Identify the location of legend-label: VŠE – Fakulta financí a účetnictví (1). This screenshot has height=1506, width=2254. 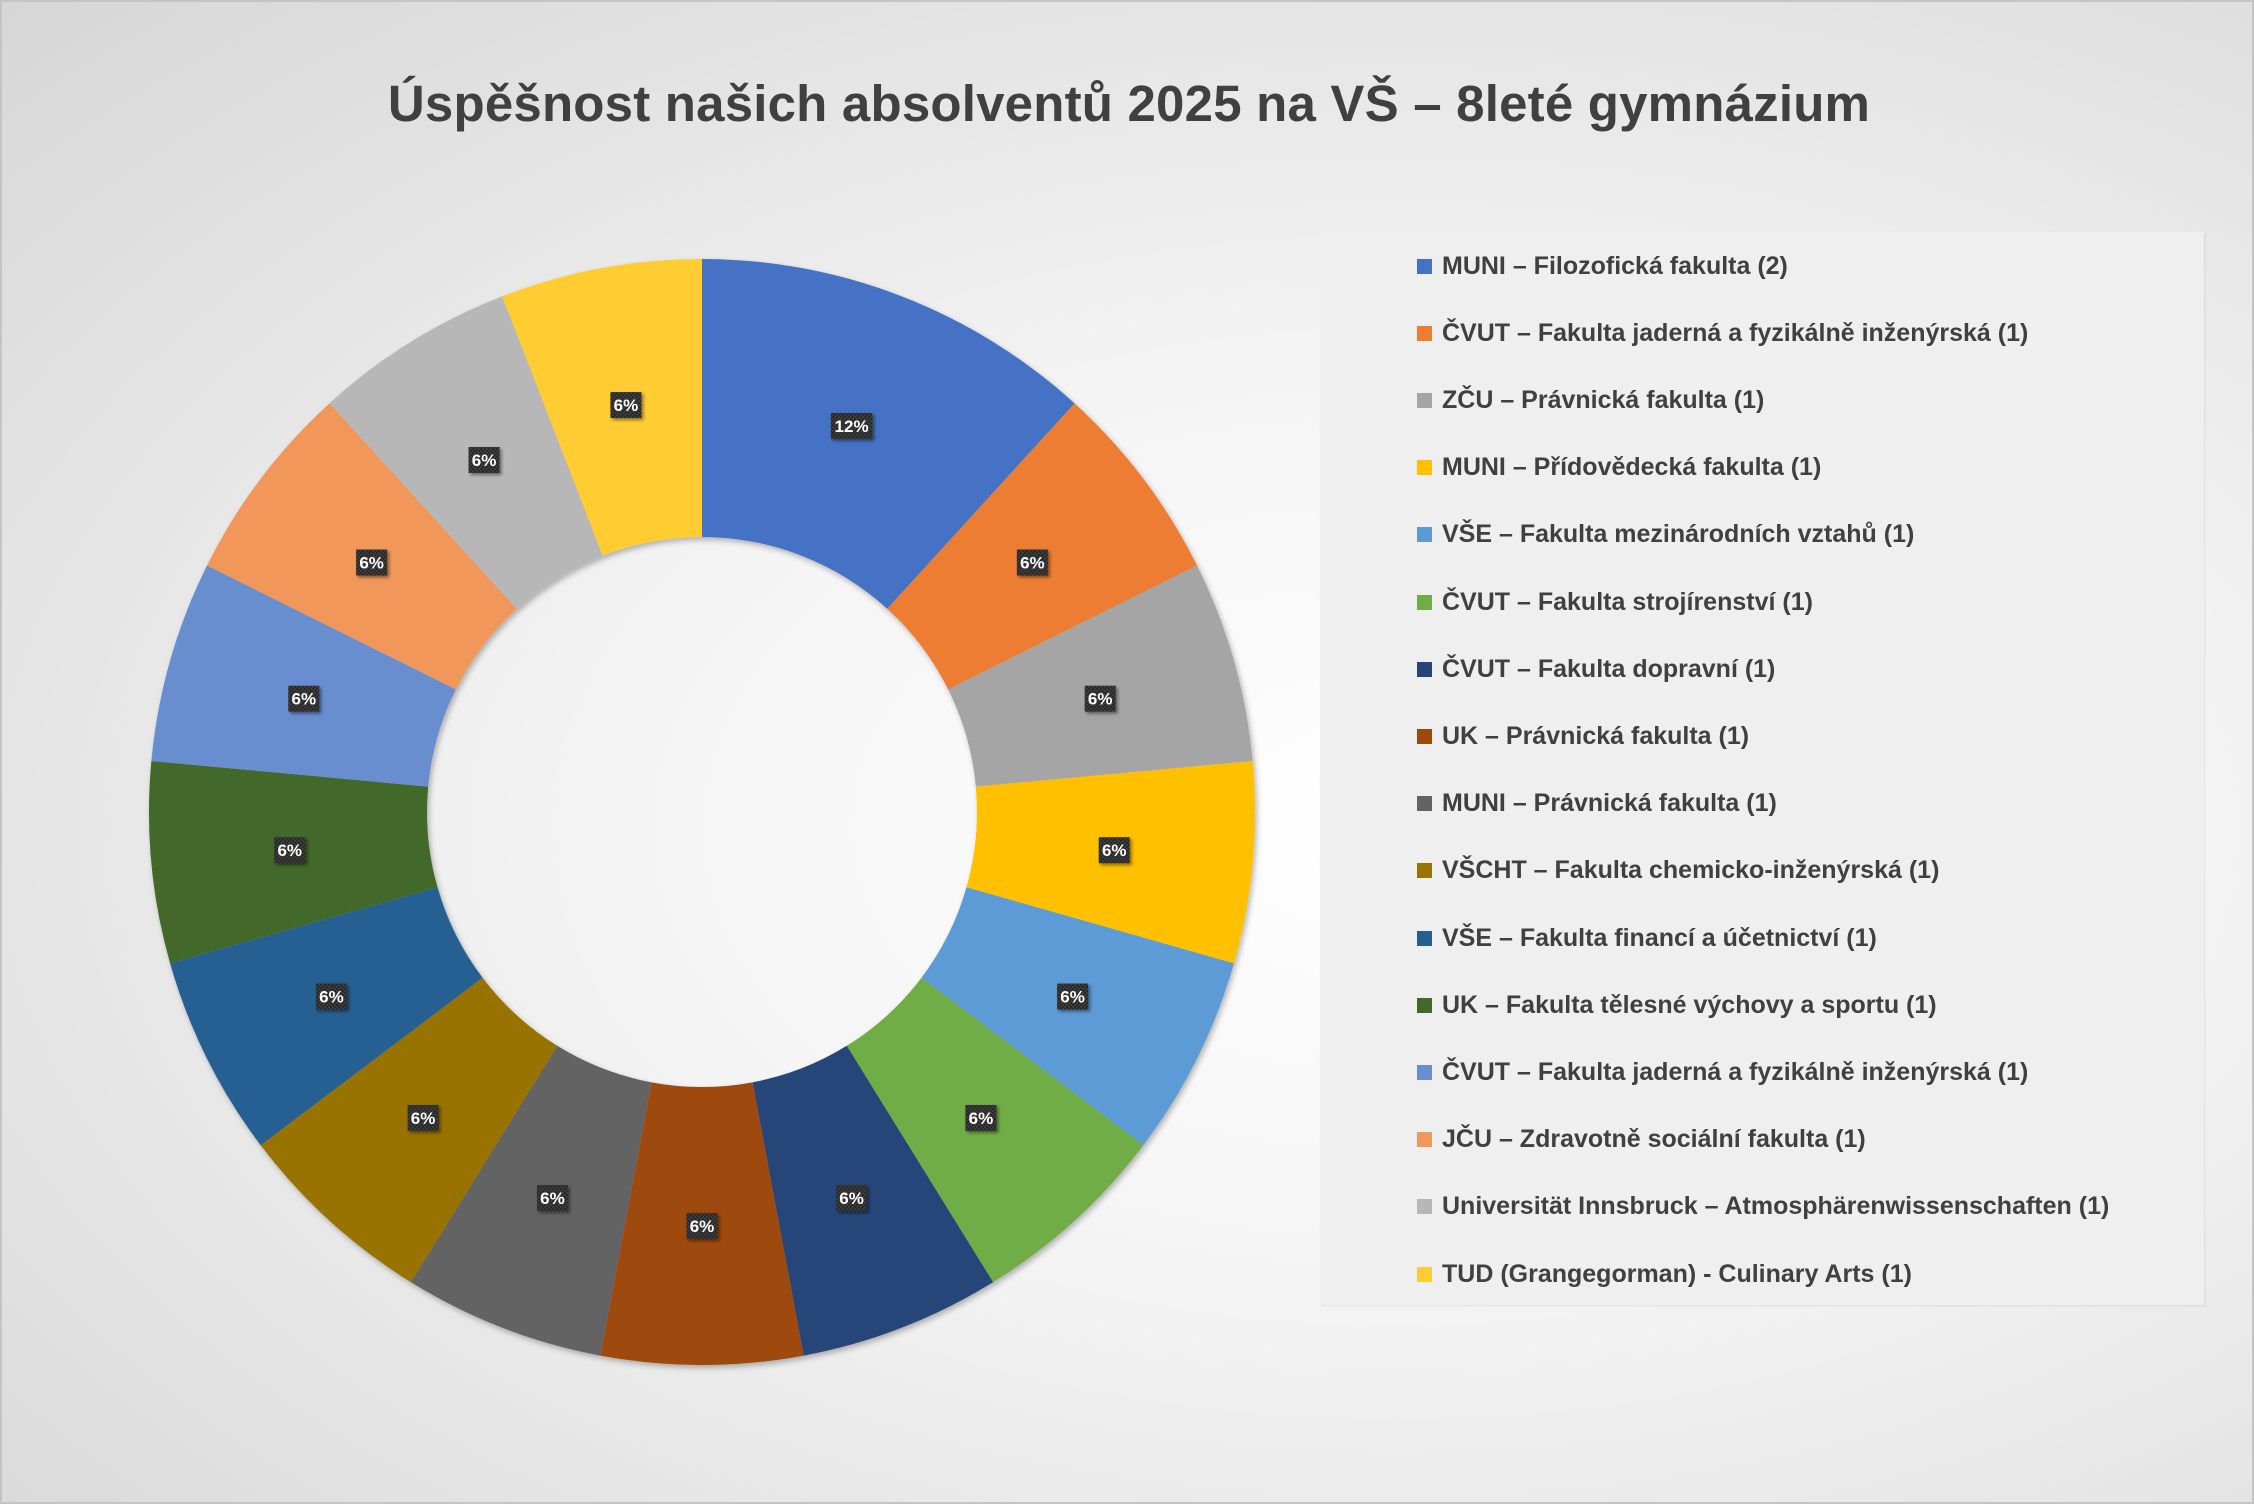
(1659, 937).